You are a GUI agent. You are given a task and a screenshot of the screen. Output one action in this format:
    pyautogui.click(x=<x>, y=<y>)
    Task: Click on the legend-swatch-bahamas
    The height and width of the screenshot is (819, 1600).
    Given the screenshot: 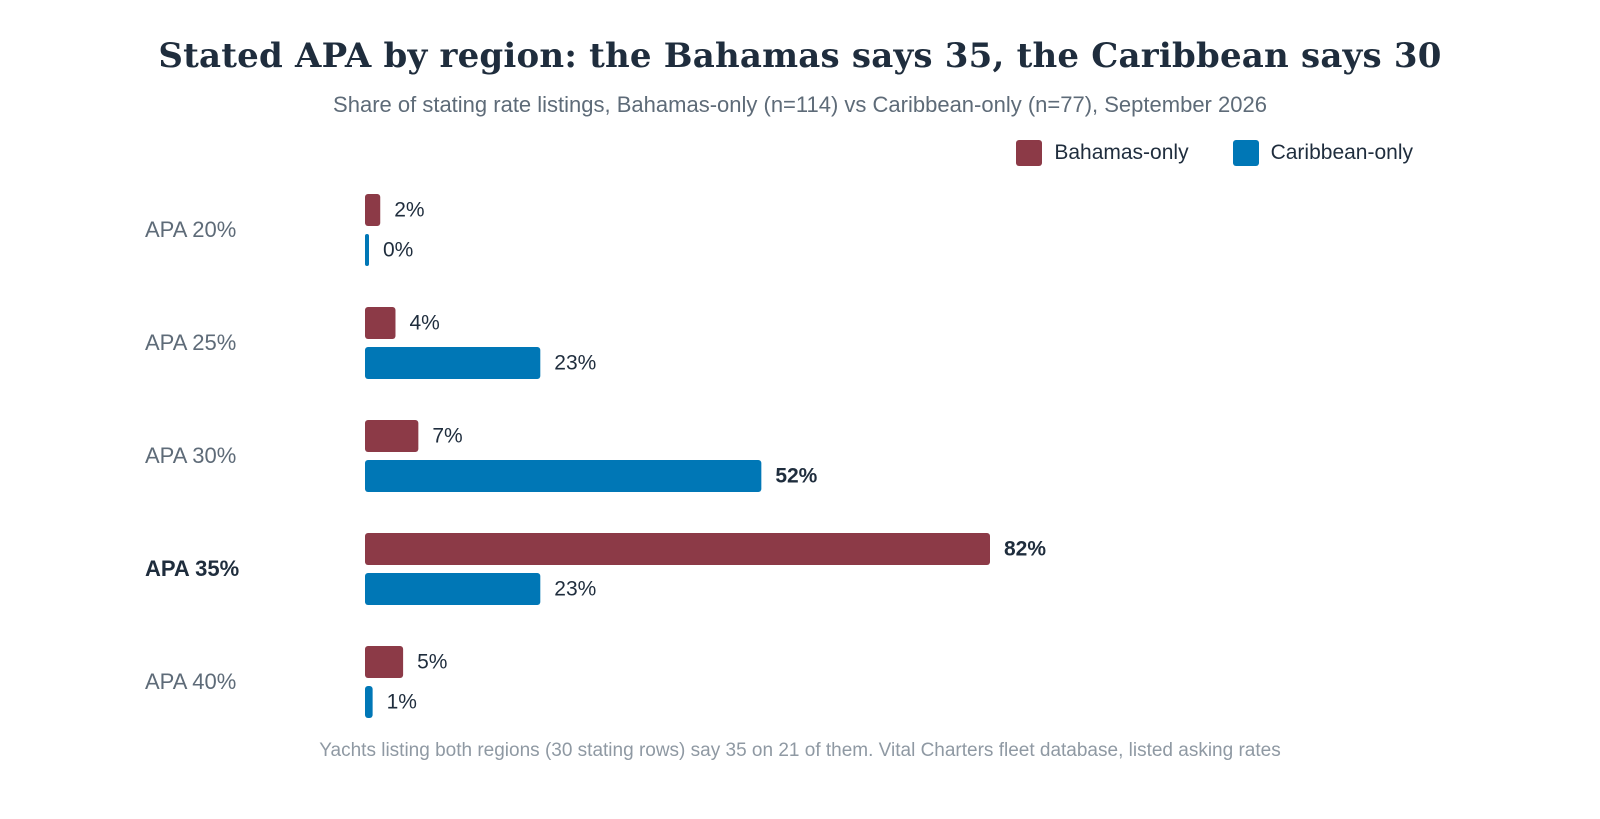 What is the action you would take?
    pyautogui.click(x=1029, y=153)
    